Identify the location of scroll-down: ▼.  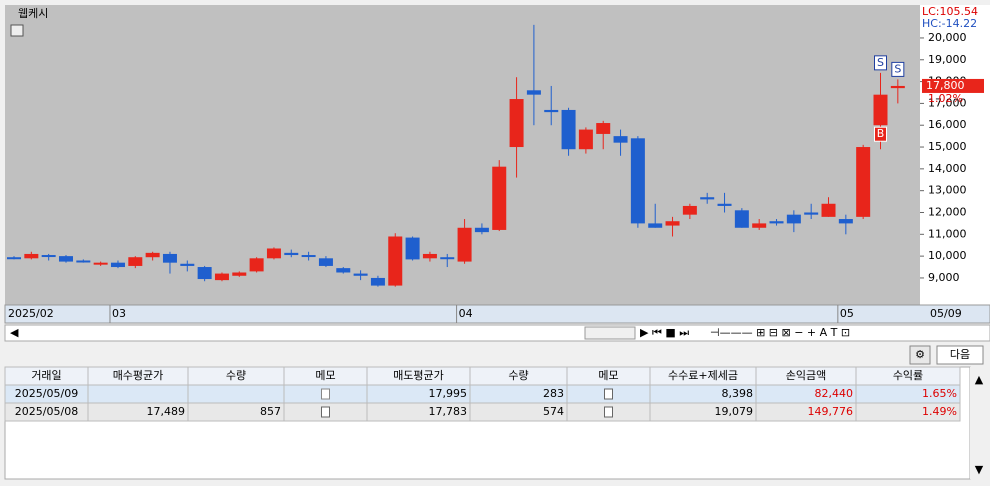
(979, 469).